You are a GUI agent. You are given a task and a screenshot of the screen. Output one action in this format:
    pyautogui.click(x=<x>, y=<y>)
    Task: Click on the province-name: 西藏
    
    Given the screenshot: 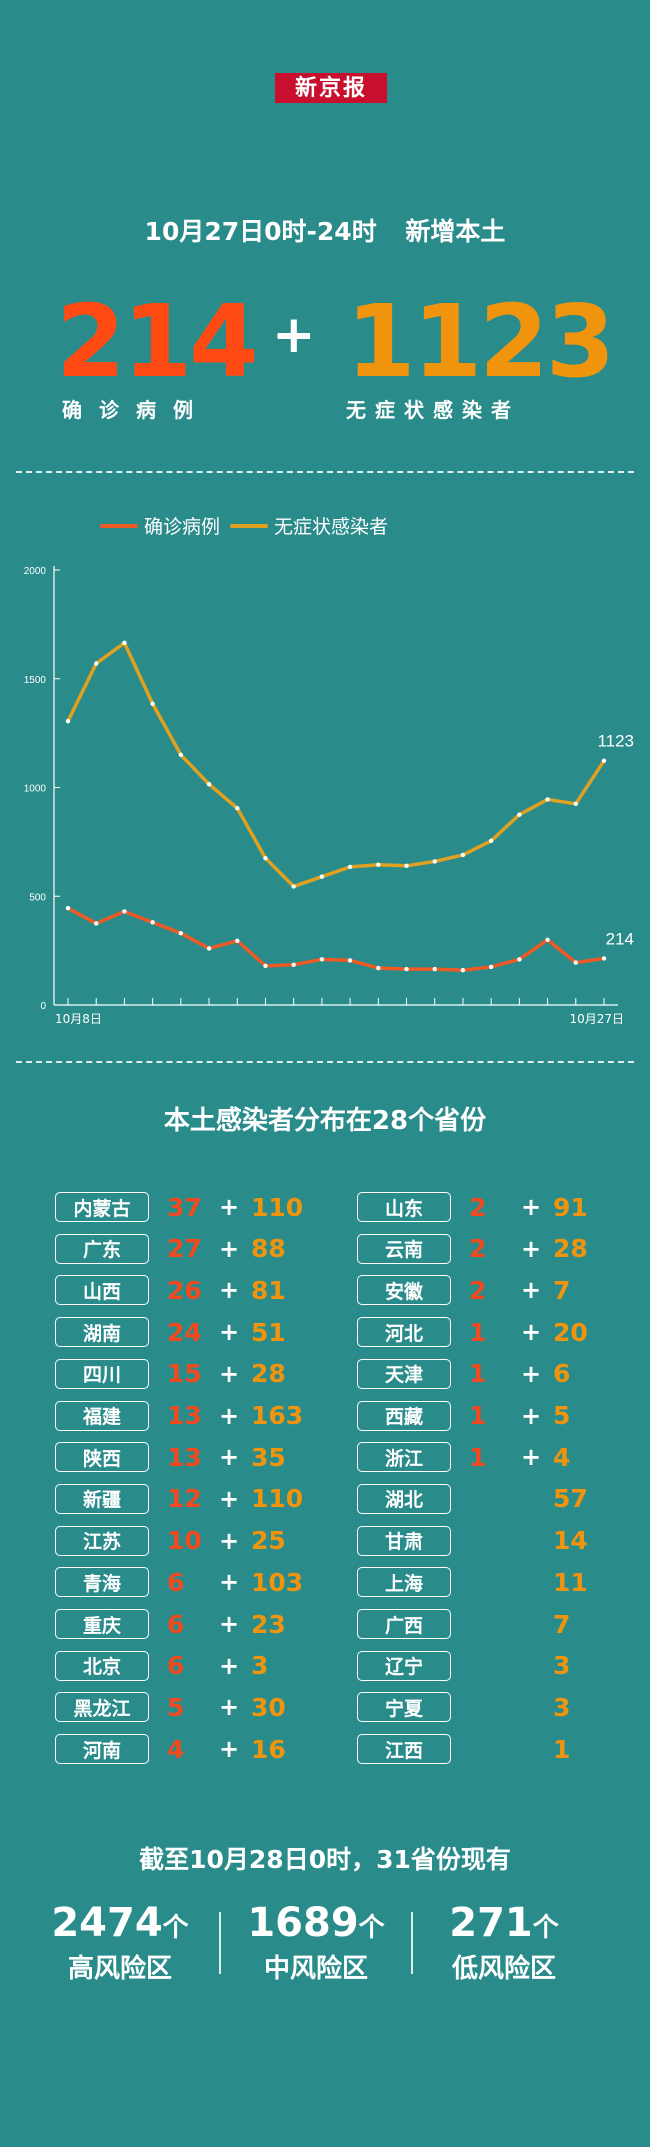 What is the action you would take?
    pyautogui.click(x=404, y=1415)
    